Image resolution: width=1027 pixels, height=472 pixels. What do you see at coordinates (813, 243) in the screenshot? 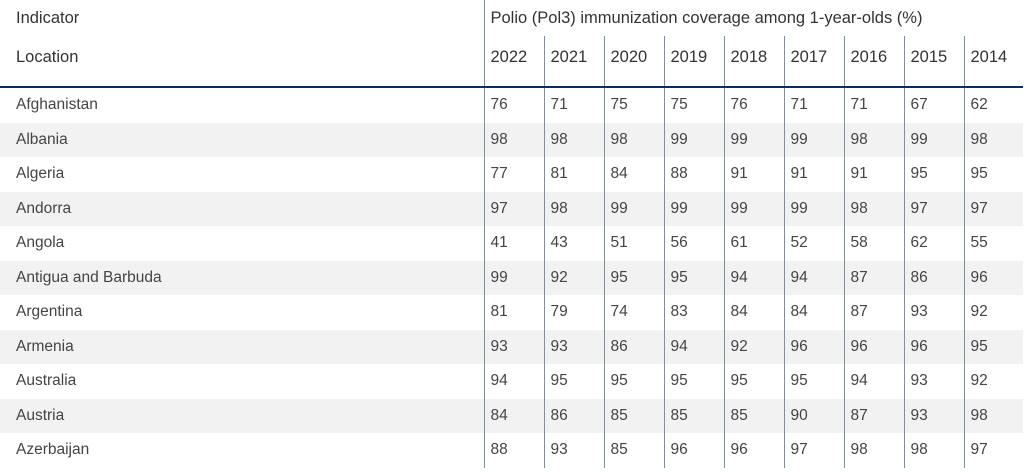
I see `value-cell: 52` at bounding box center [813, 243].